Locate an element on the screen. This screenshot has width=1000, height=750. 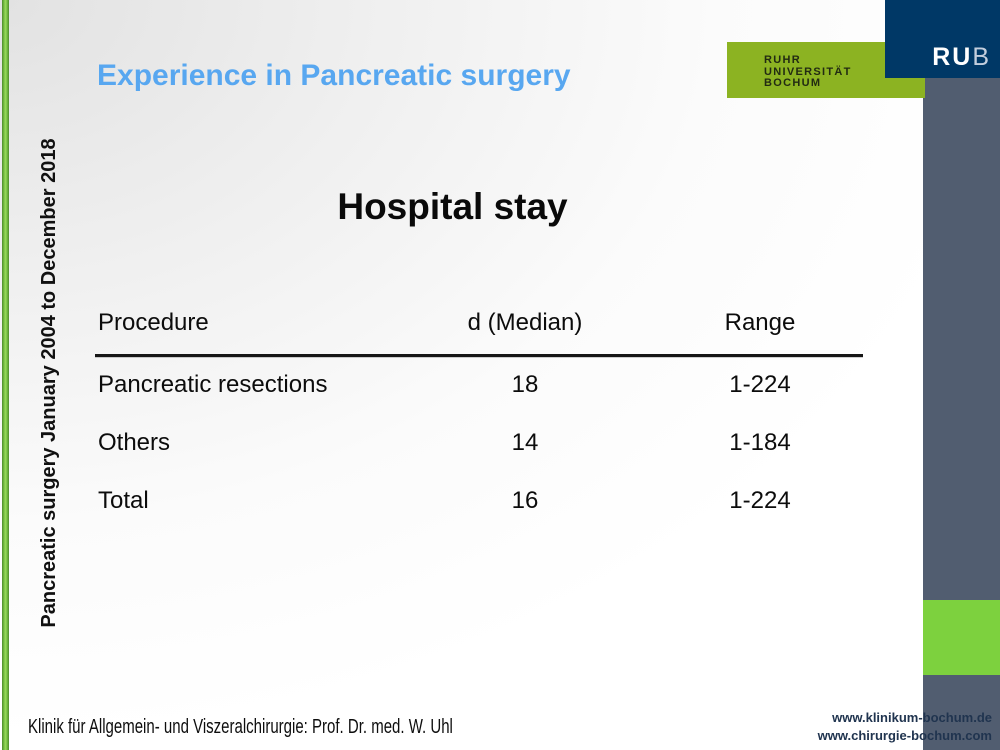
left-accent-bar is located at coordinates (5, 375).